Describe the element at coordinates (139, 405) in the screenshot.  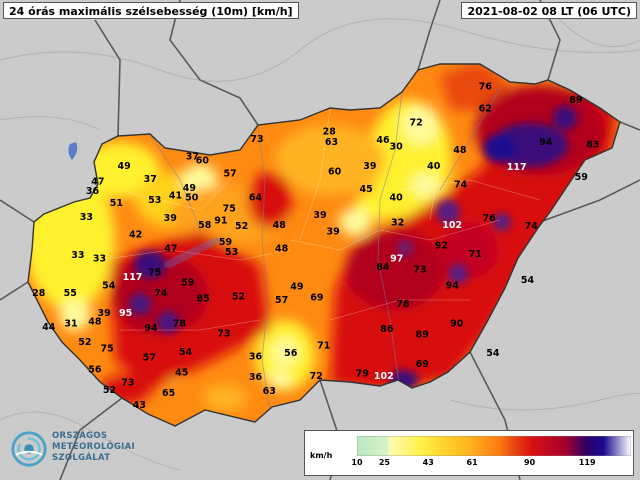
I see `station-value: 43` at that location.